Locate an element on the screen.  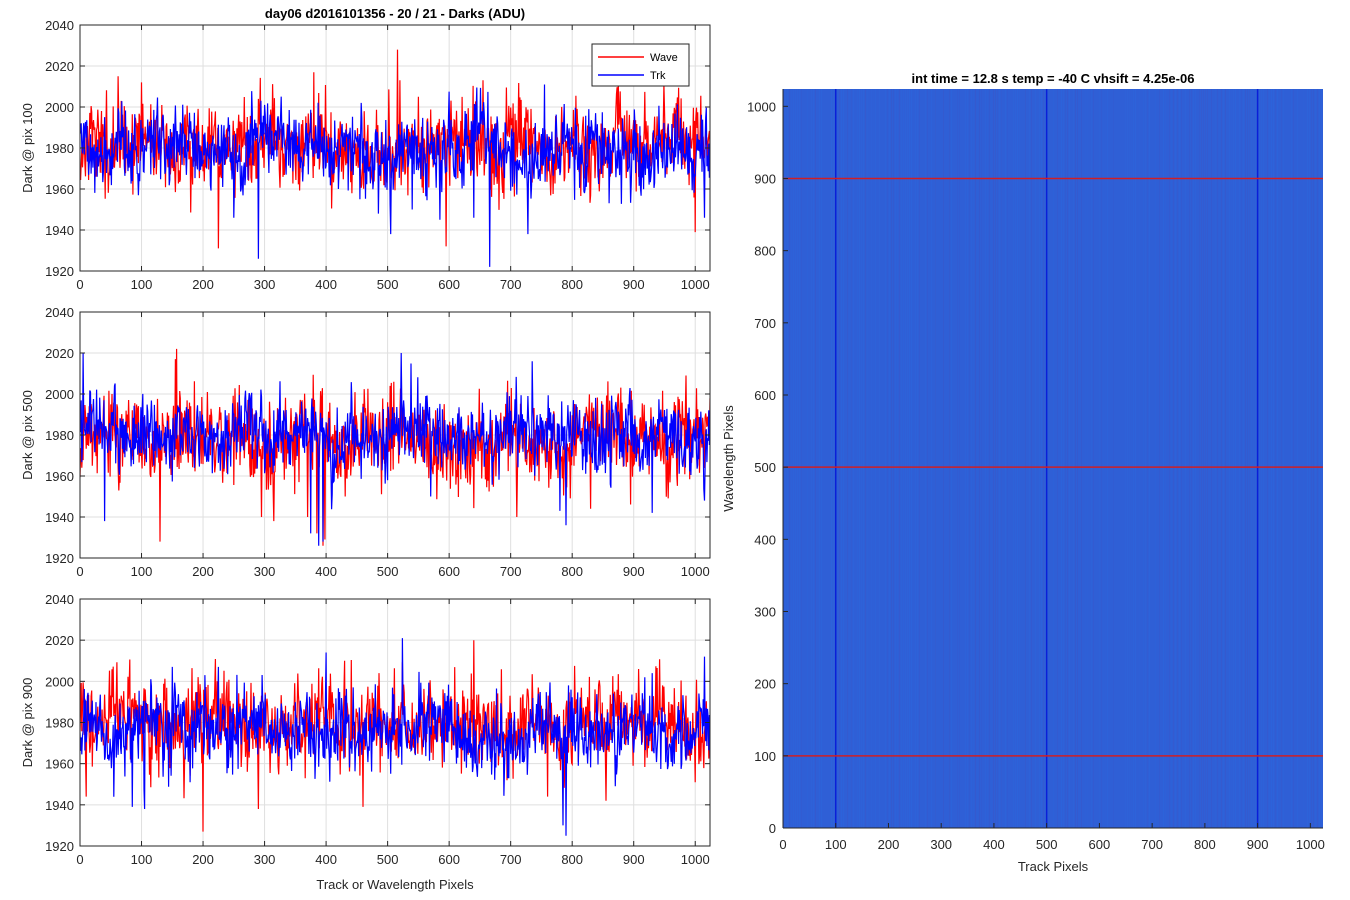
x-tick-label: 300 is located at coordinates (941, 844).